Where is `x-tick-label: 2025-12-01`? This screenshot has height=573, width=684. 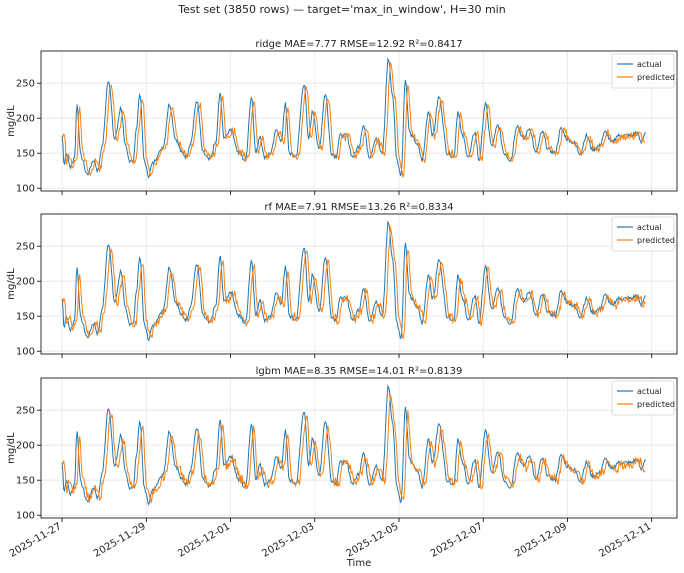 x-tick-label: 2025-12-01 is located at coordinates (204, 540).